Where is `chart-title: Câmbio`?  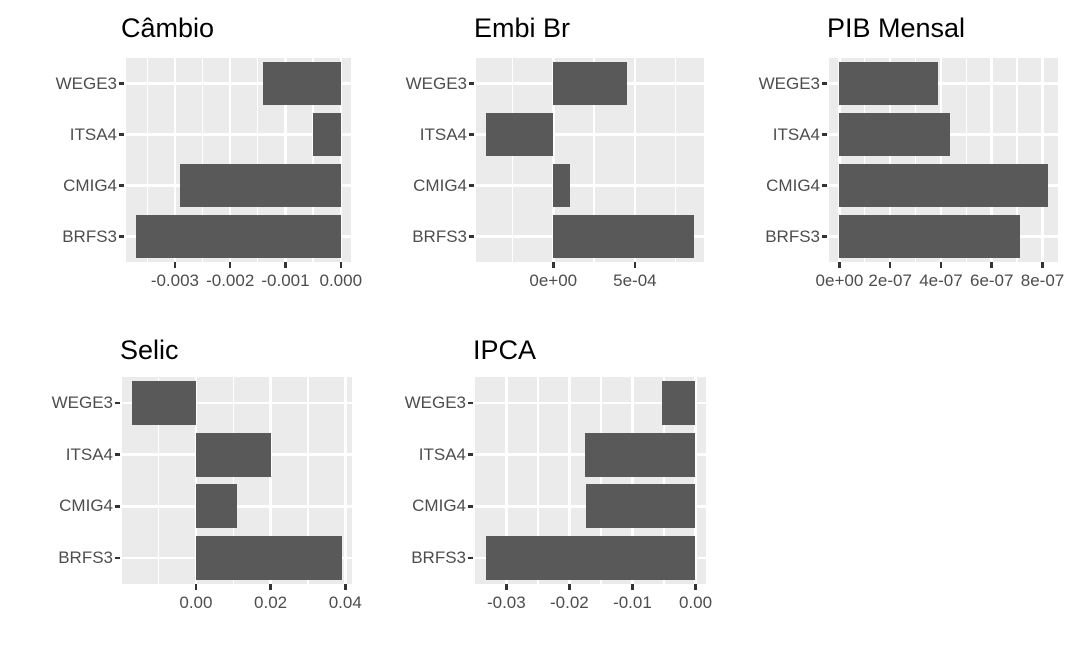
chart-title: Câmbio is located at coordinates (168, 28).